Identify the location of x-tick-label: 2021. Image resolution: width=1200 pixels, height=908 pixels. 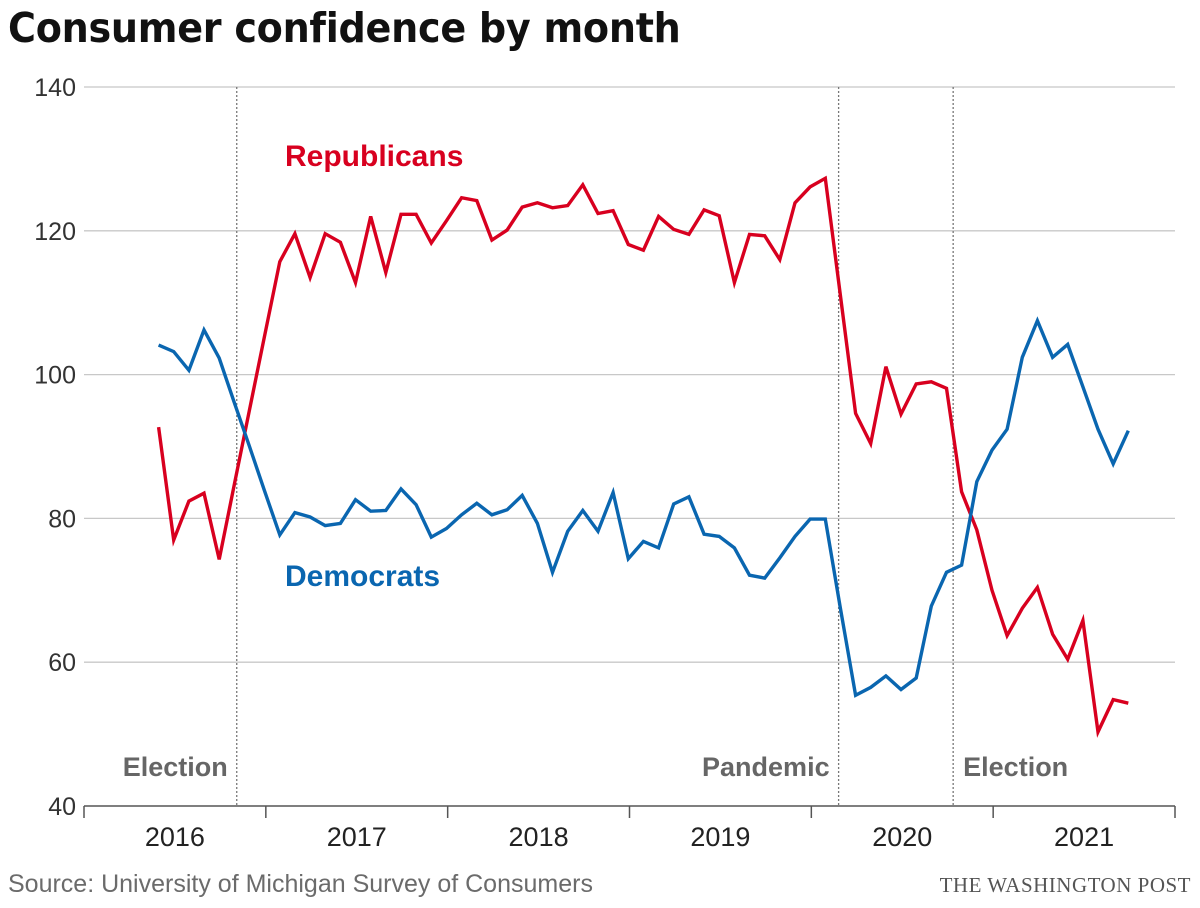
(1084, 837).